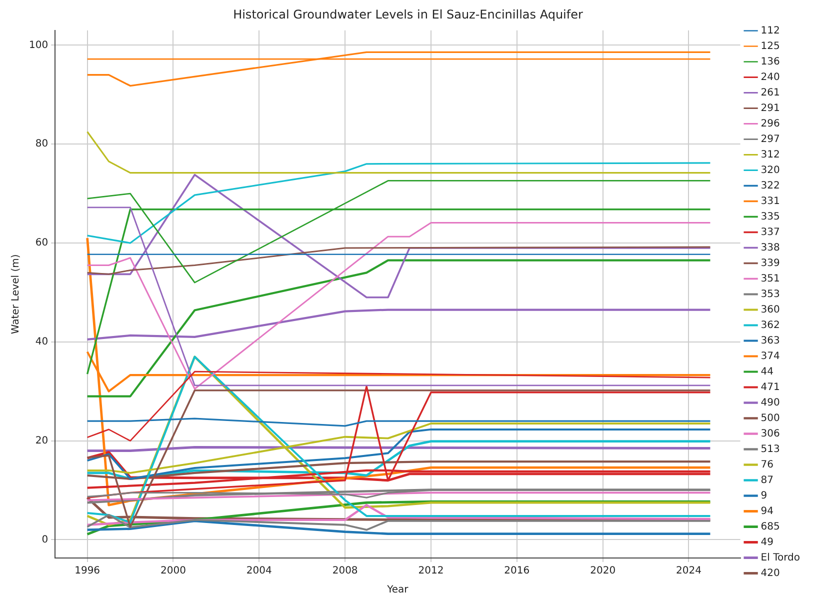 This screenshot has height=604, width=814. What do you see at coordinates (764, 496) in the screenshot?
I see `legend-label: 9` at bounding box center [764, 496].